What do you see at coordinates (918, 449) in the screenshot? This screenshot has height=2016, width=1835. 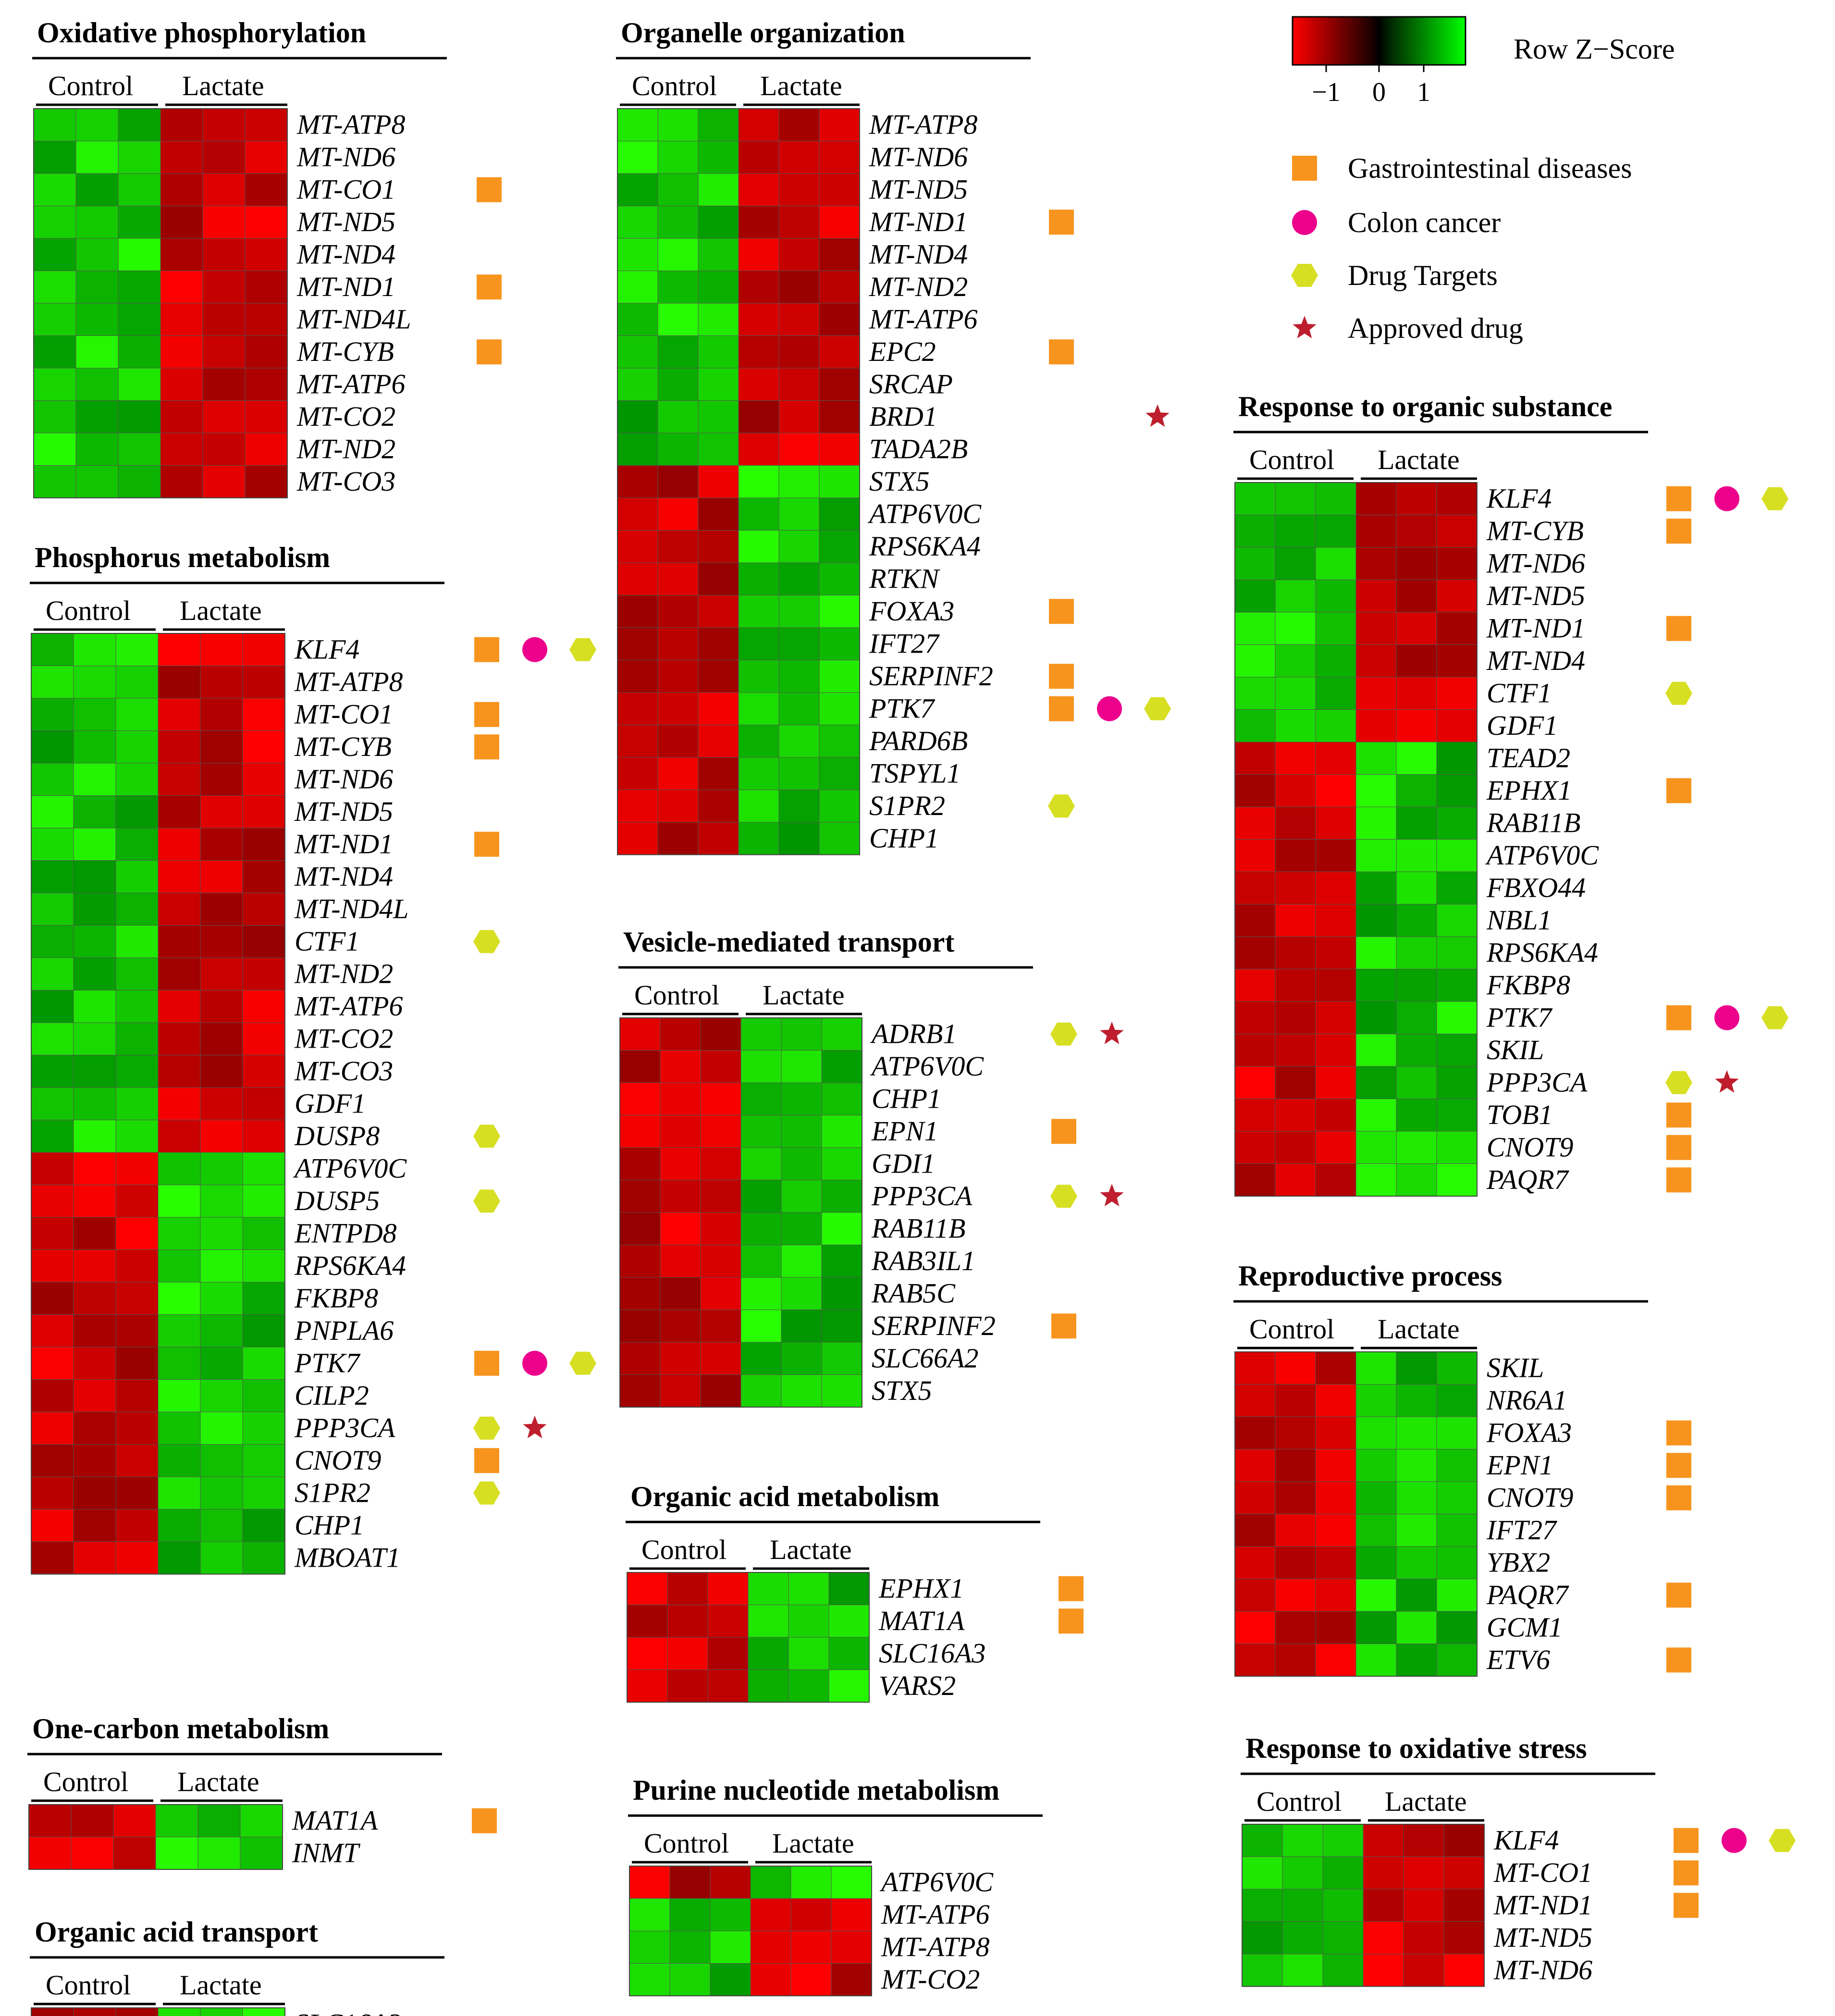 I see `gene-label: TADA2B` at bounding box center [918, 449].